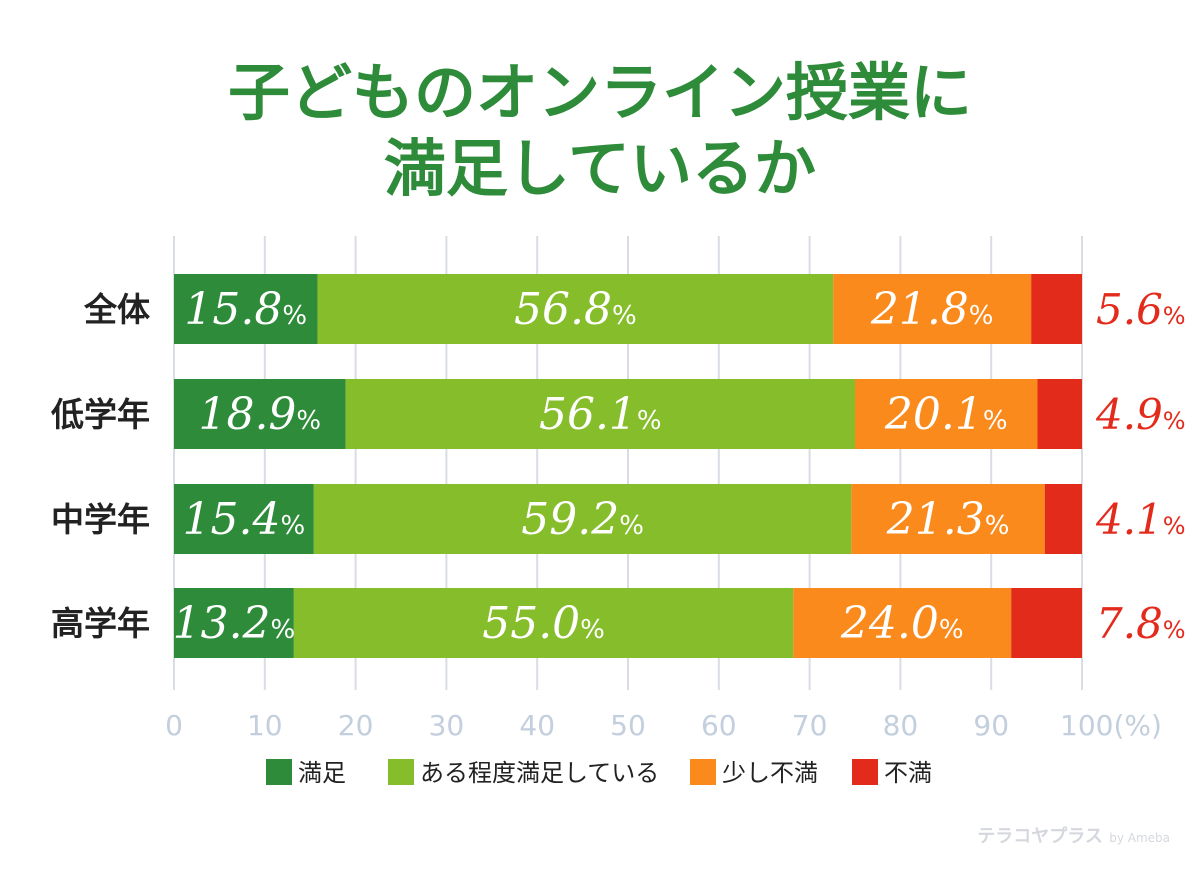 The width and height of the screenshot is (1200, 870). I want to click on data-label: 15.8%, so click(245, 309).